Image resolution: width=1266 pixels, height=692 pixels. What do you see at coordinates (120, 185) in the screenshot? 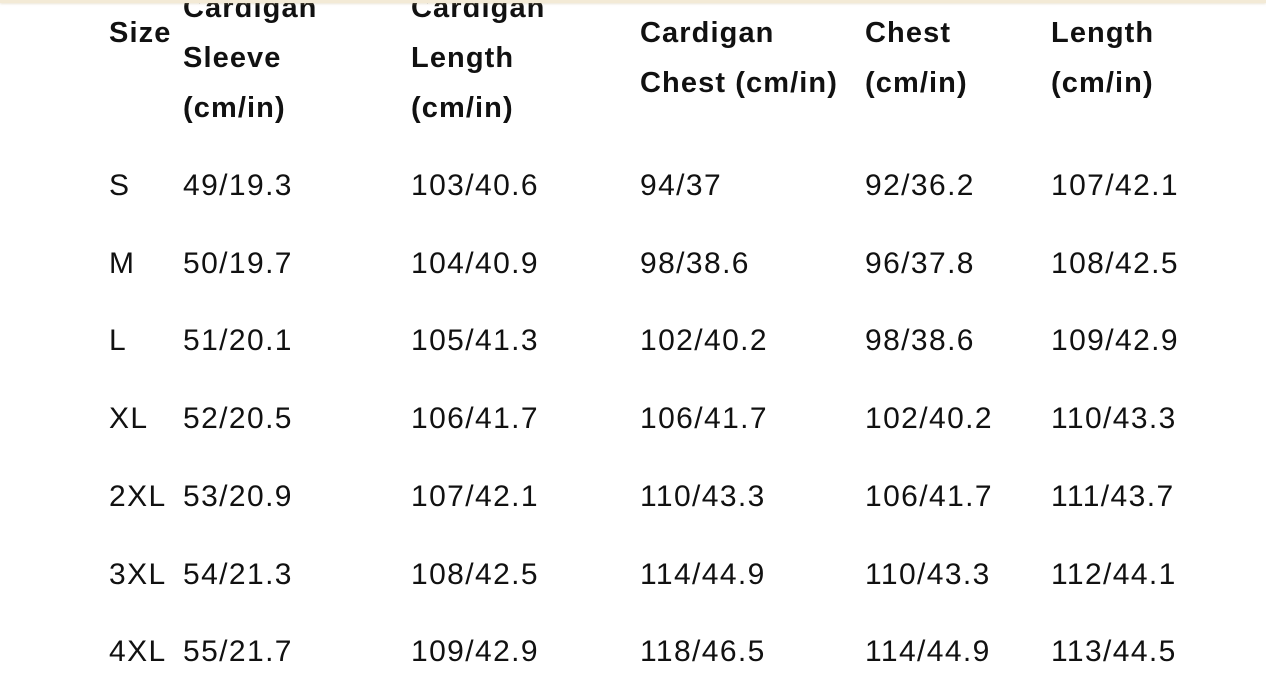
I see `size-cell: S` at bounding box center [120, 185].